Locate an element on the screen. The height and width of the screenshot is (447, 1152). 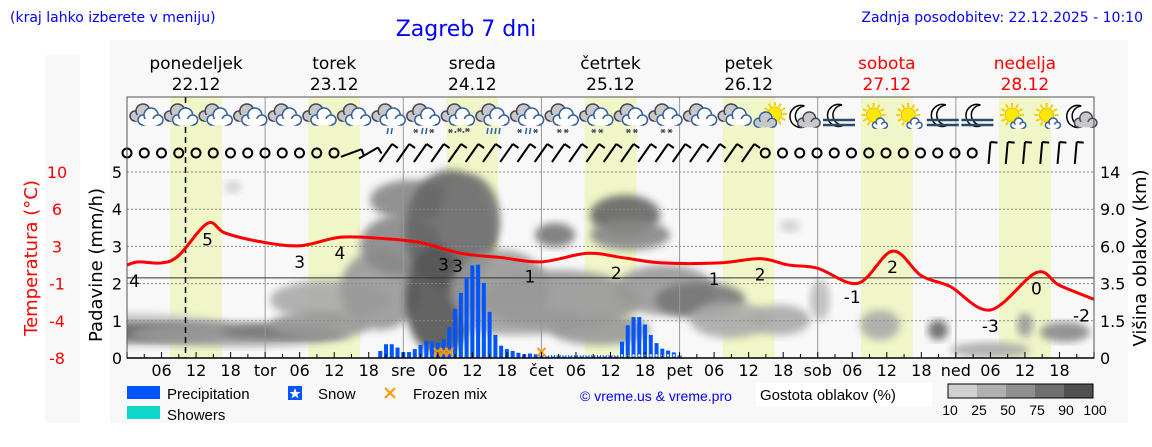
day-date: 25.12 is located at coordinates (610, 85).